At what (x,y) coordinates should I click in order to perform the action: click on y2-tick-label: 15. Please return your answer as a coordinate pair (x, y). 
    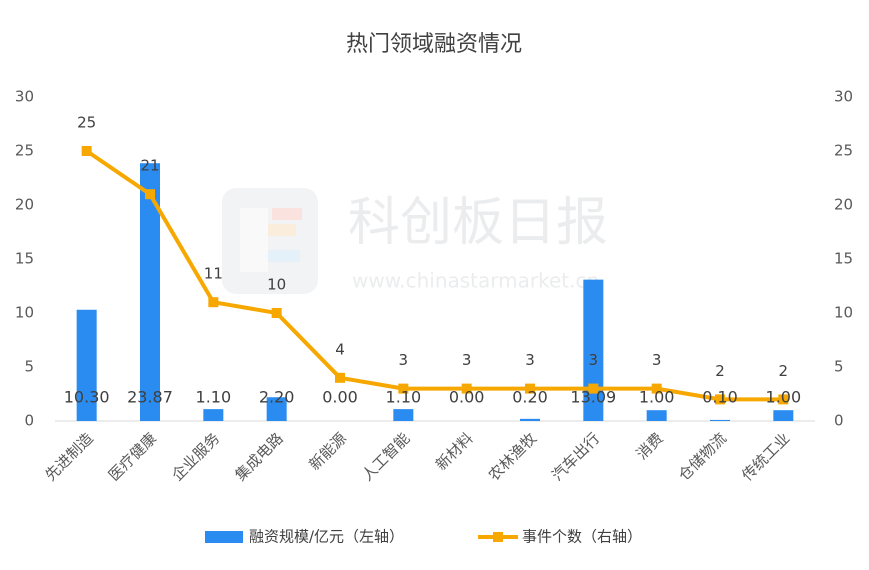
    Looking at the image, I should click on (843, 259).